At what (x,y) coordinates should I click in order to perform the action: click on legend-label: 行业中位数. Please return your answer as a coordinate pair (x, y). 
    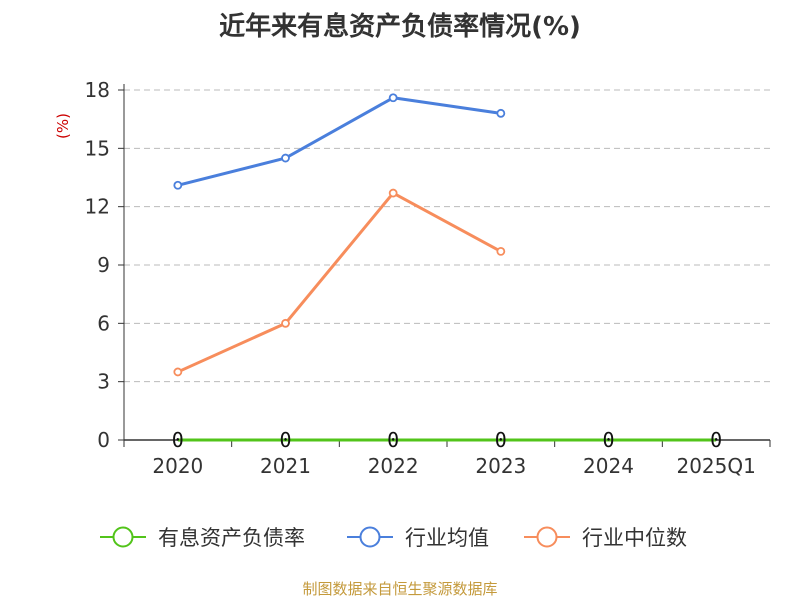
    Looking at the image, I should click on (634, 538).